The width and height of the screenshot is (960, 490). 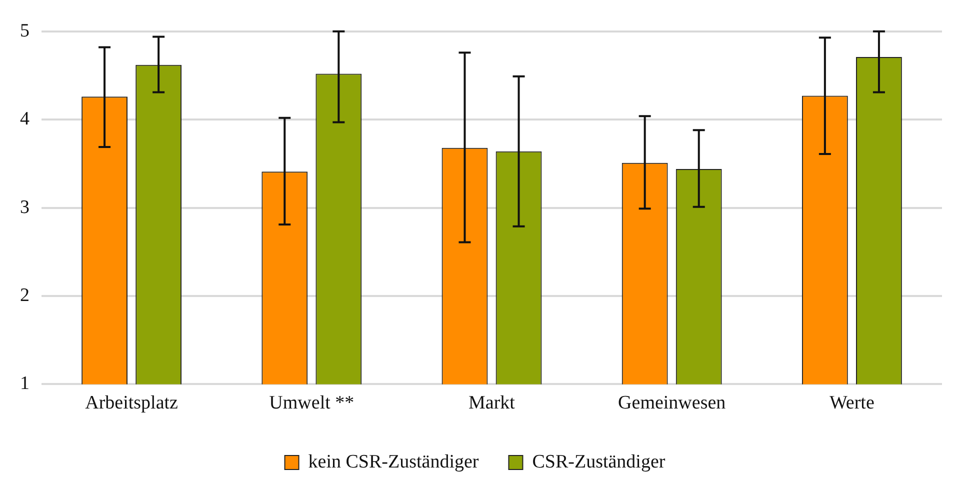 What do you see at coordinates (599, 461) in the screenshot?
I see `legend-label: CSR-Zuständiger` at bounding box center [599, 461].